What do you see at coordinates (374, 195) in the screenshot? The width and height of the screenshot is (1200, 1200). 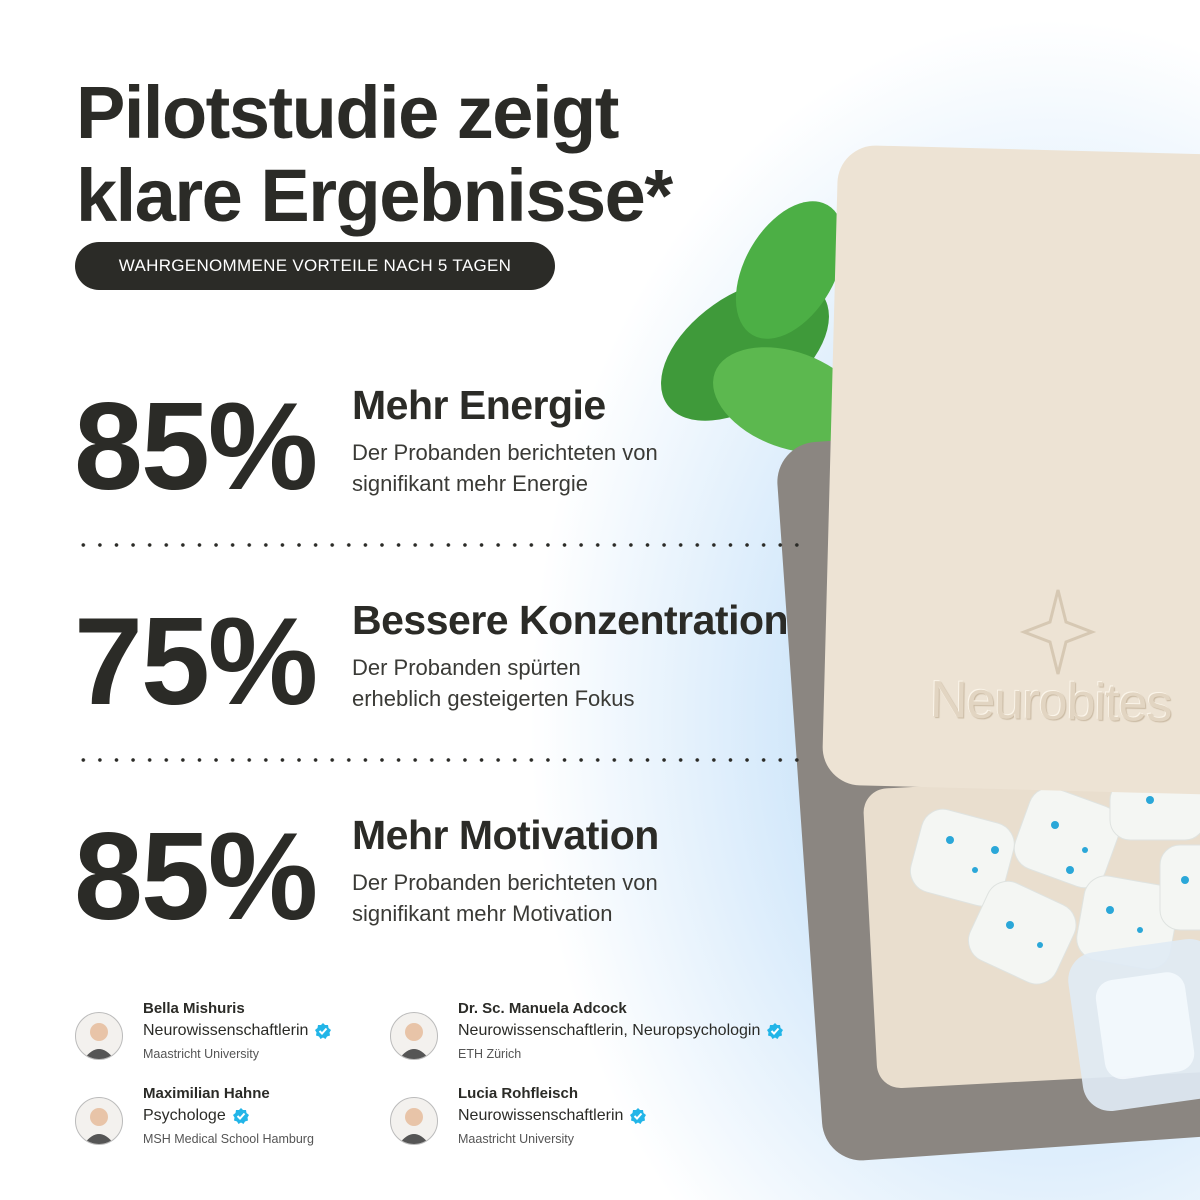 I see `title-line: klare Ergebnisse*` at bounding box center [374, 195].